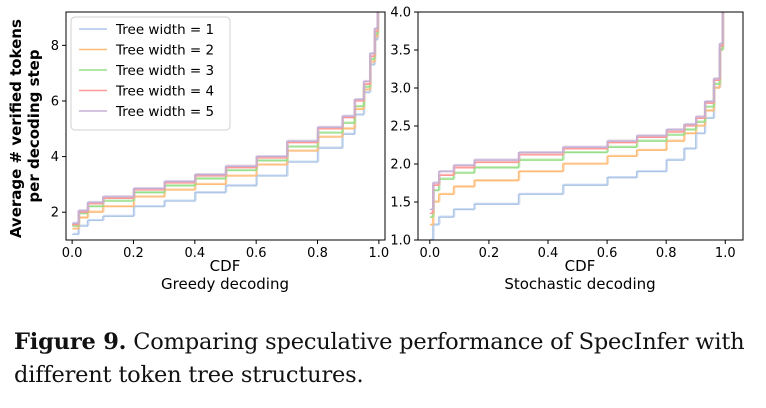 Image resolution: width=766 pixels, height=408 pixels. Describe the element at coordinates (225, 284) in the screenshot. I see `greedy-subtitle: Greedy decoding` at that location.